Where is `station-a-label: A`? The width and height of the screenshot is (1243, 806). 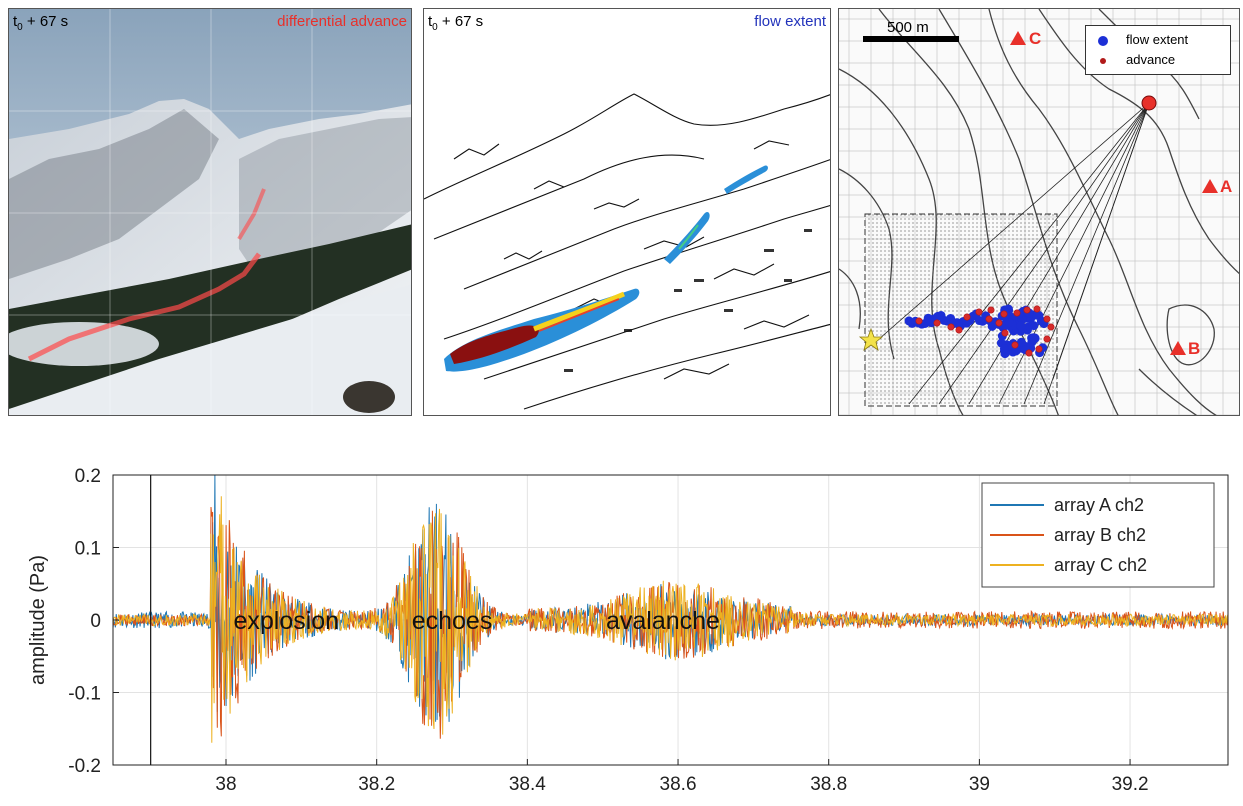 station-a-label: A is located at coordinates (1226, 186).